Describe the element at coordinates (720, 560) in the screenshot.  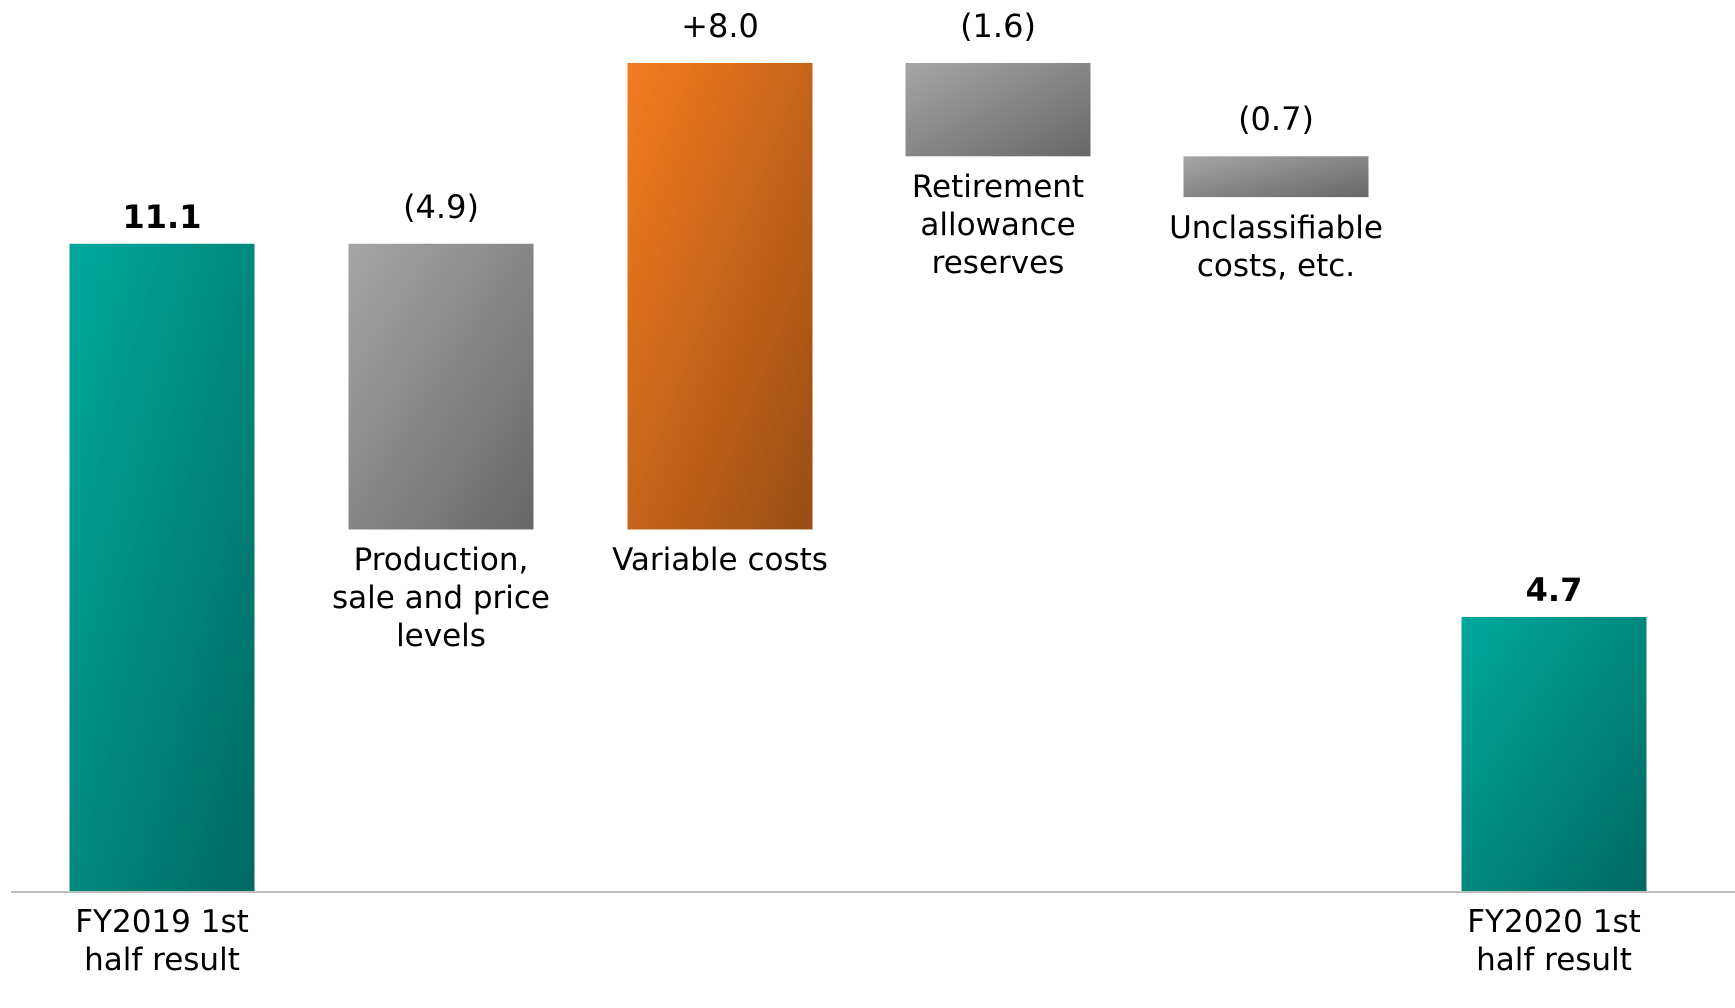
I see `category-label: Variable costs` at that location.